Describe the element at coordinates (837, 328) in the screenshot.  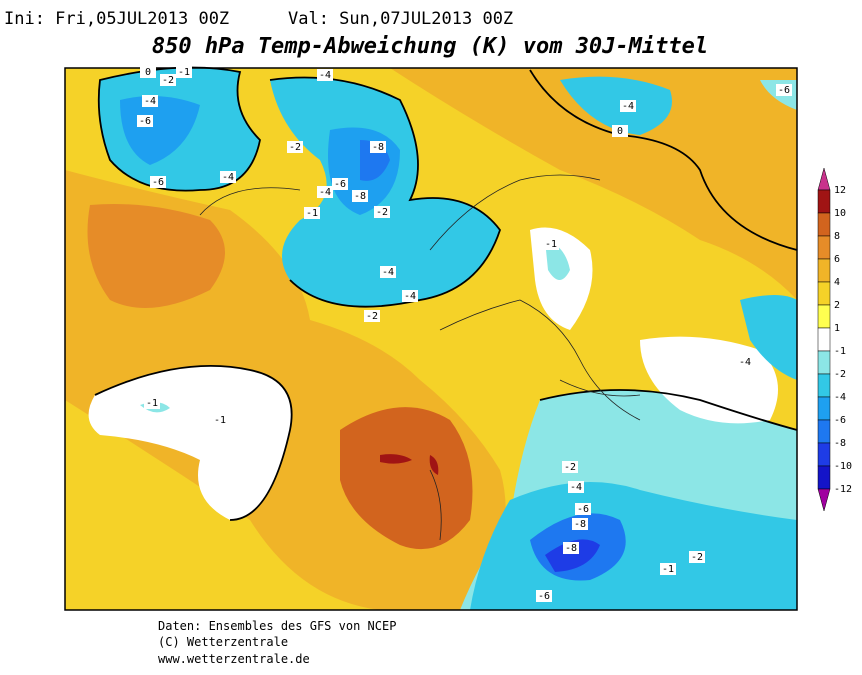
I see `colorbar-label: 1` at that location.